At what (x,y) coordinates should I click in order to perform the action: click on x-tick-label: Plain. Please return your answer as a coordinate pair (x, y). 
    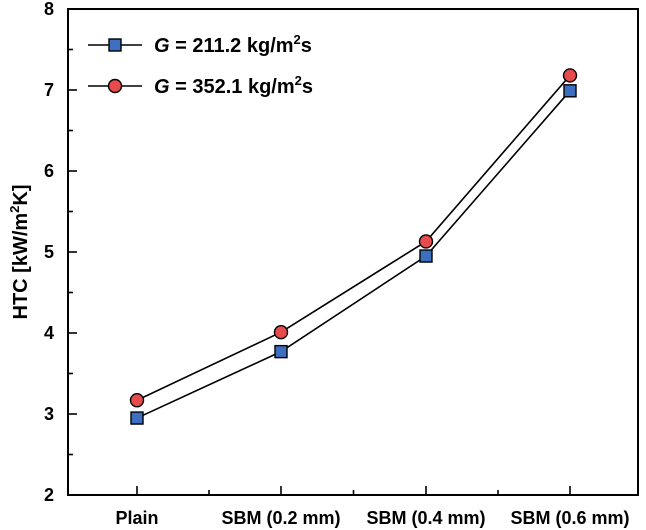
    Looking at the image, I should click on (136, 518).